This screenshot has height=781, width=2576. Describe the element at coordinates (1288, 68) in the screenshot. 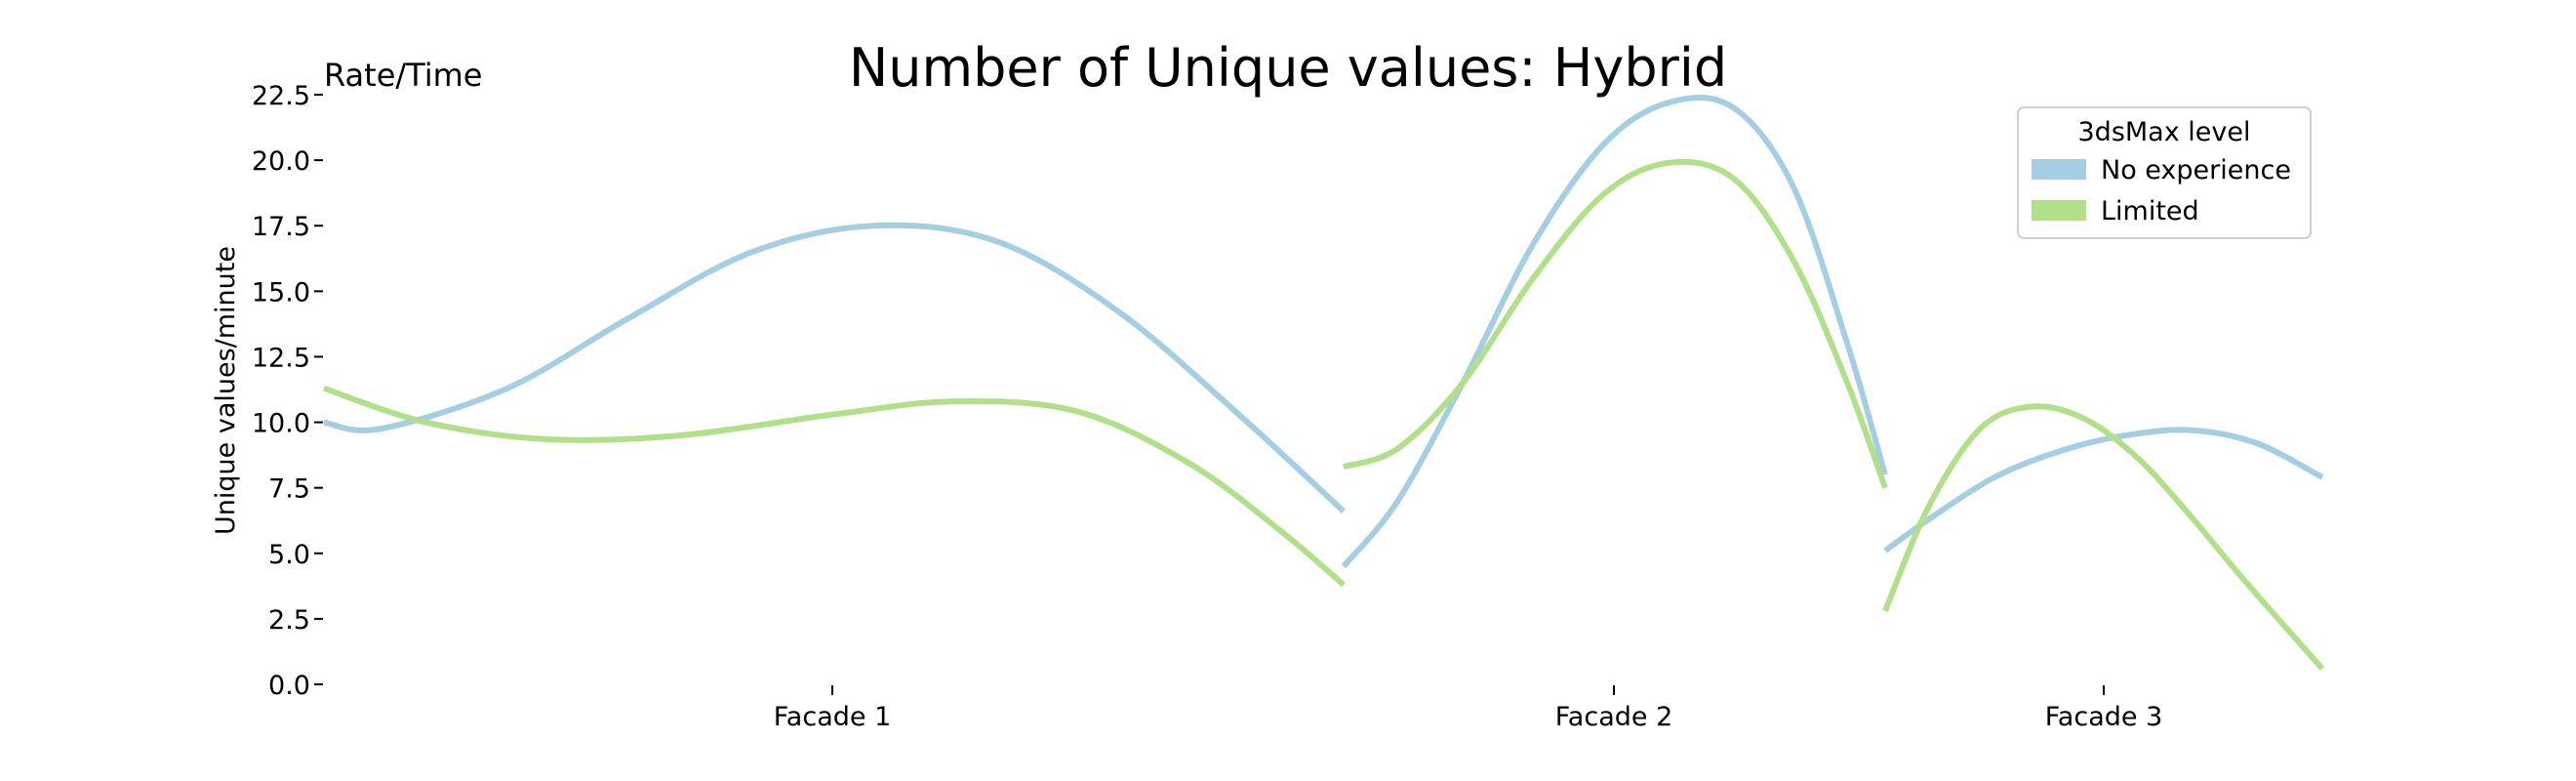

I see `chart-title: Number of Unique values: Hybrid` at that location.